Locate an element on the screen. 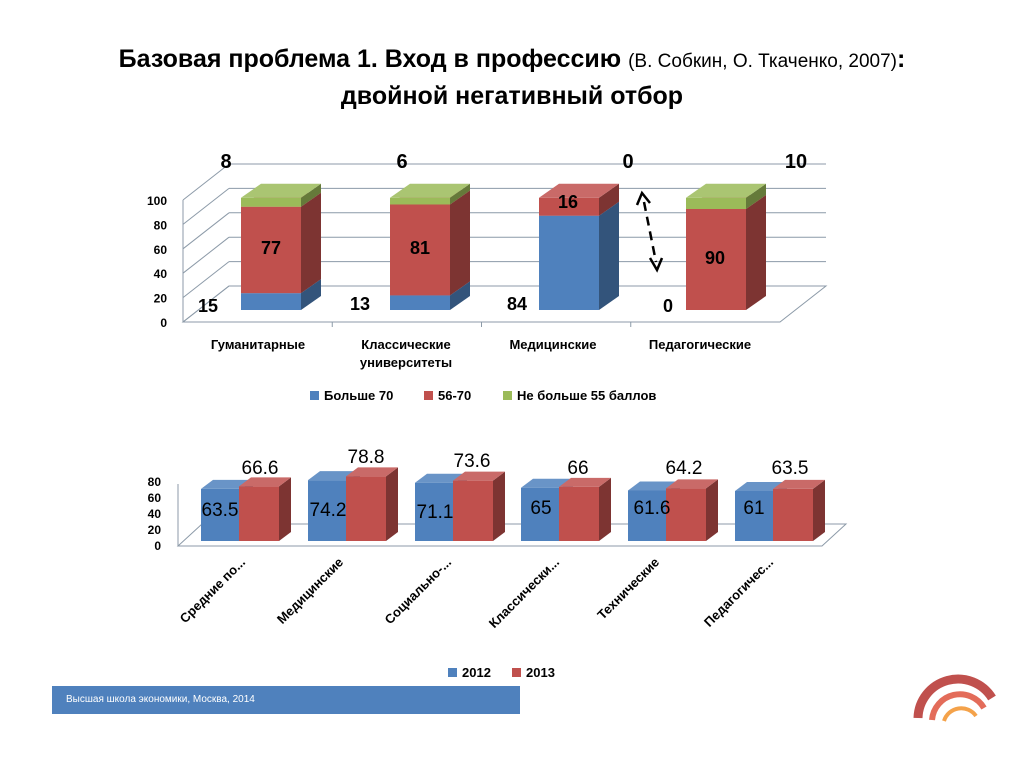 Image resolution: width=1024 pixels, height=768 pixels. chart1-y-tick-label: 60 is located at coordinates (161, 250).